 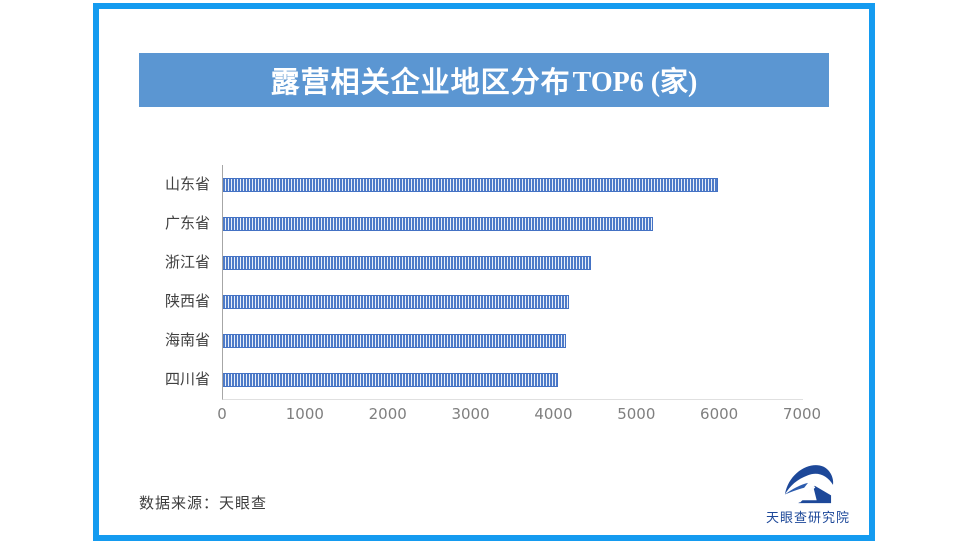 I want to click on category-label: 四川省, so click(x=187, y=379).